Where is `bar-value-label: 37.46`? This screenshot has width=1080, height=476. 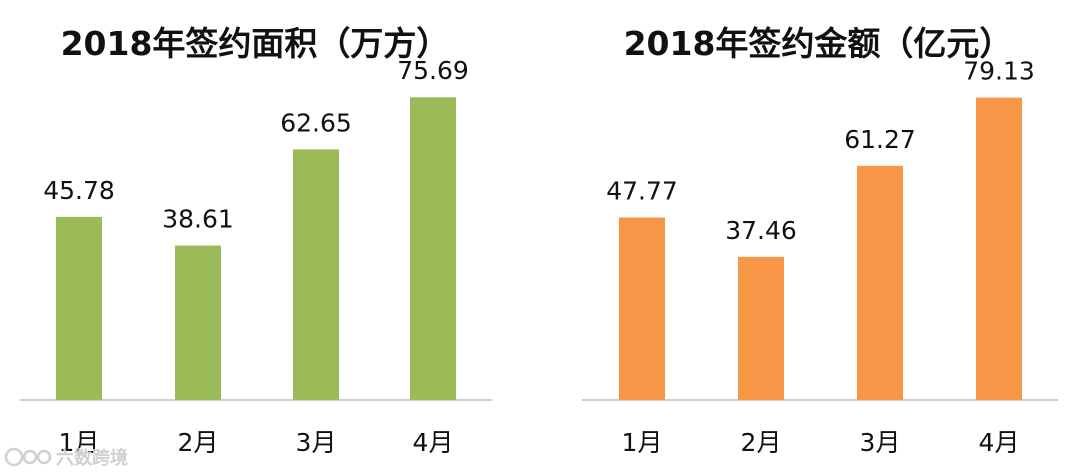 bar-value-label: 37.46 is located at coordinates (761, 230).